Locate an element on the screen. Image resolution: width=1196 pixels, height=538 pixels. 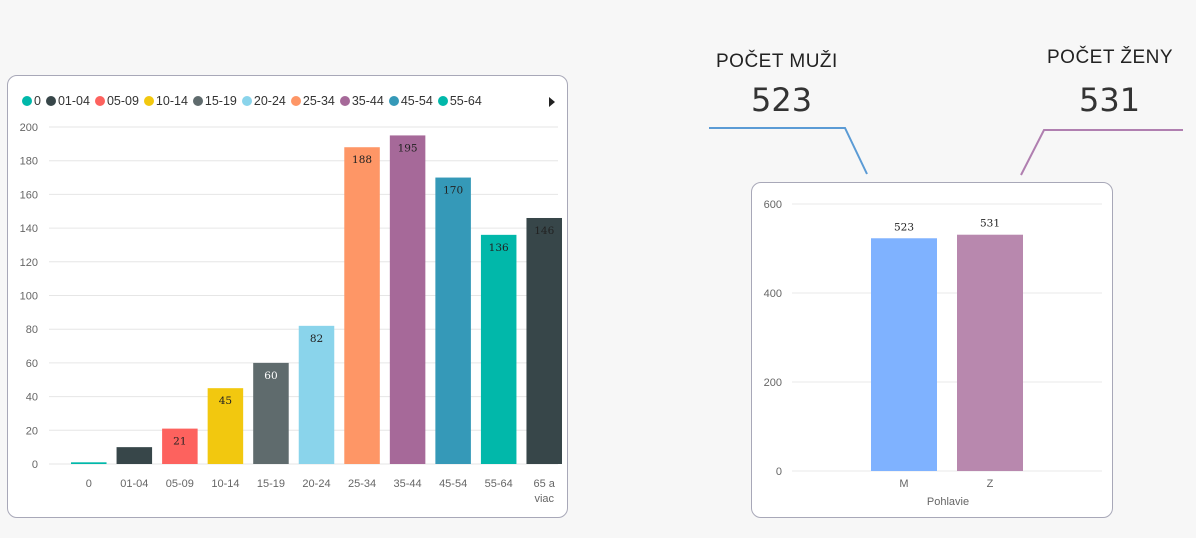
y-tick-label: 80 is located at coordinates (32, 330).